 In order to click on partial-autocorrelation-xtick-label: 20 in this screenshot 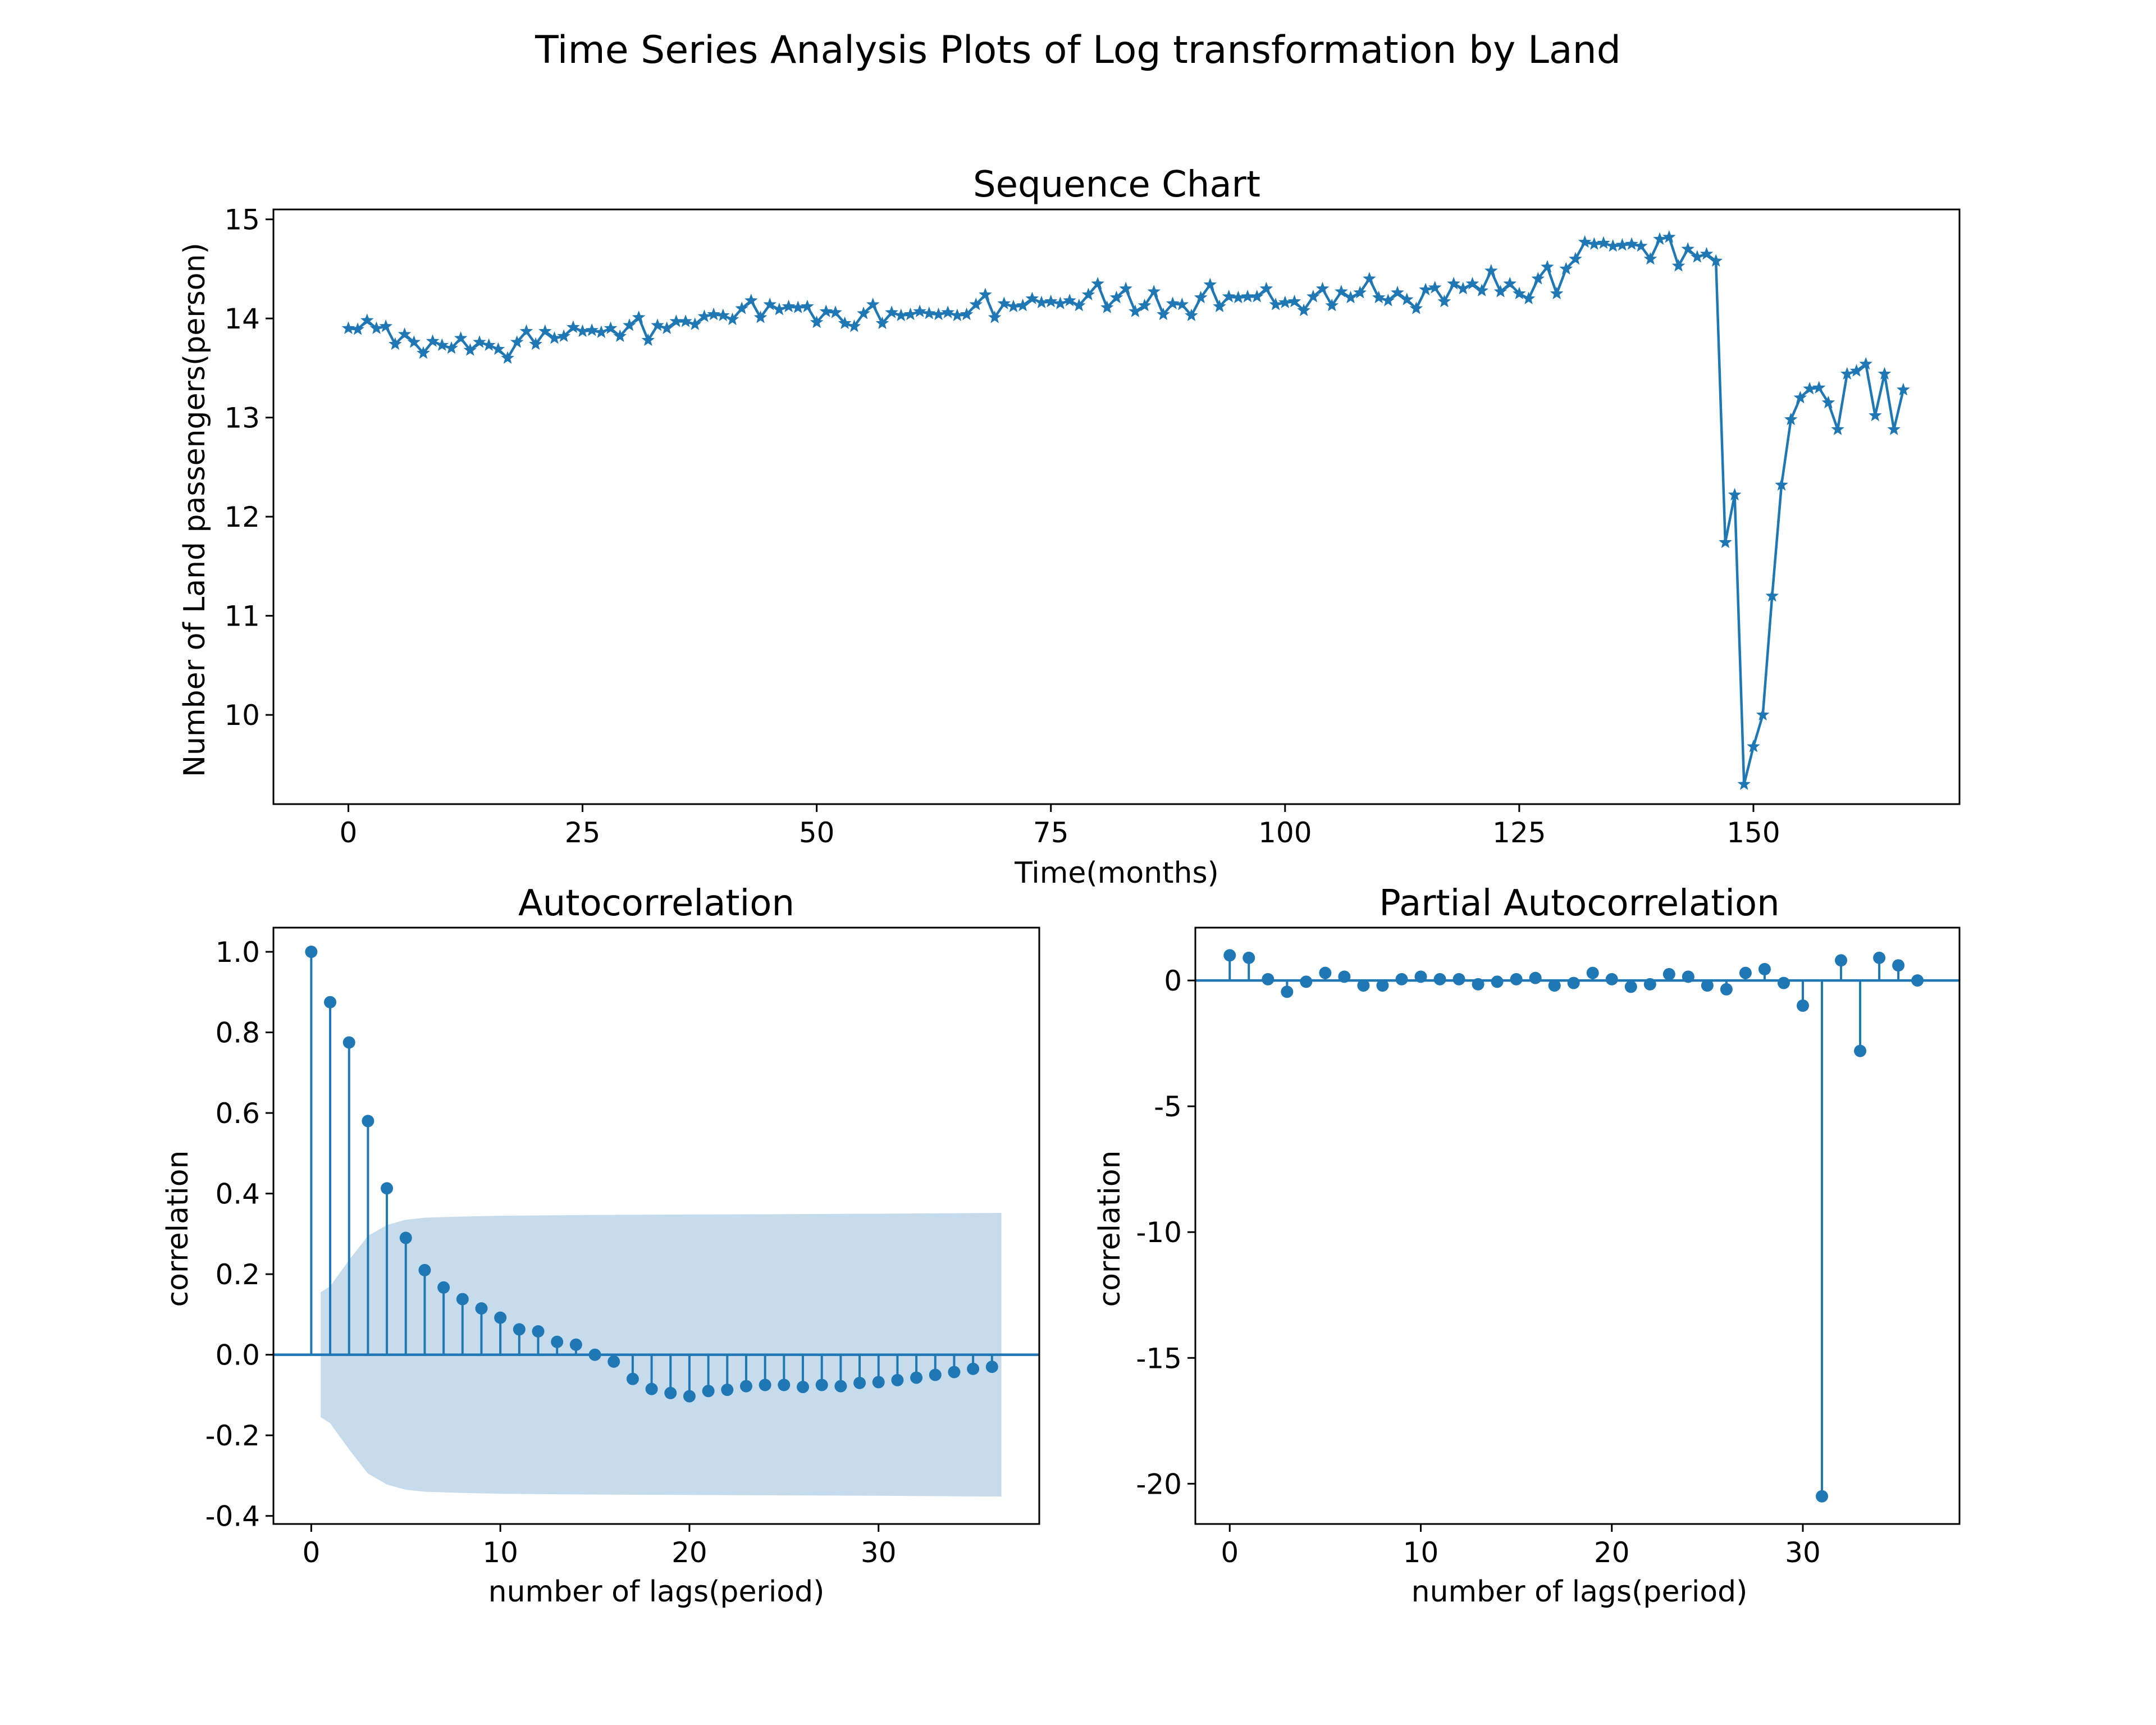, I will do `click(1612, 1552)`.